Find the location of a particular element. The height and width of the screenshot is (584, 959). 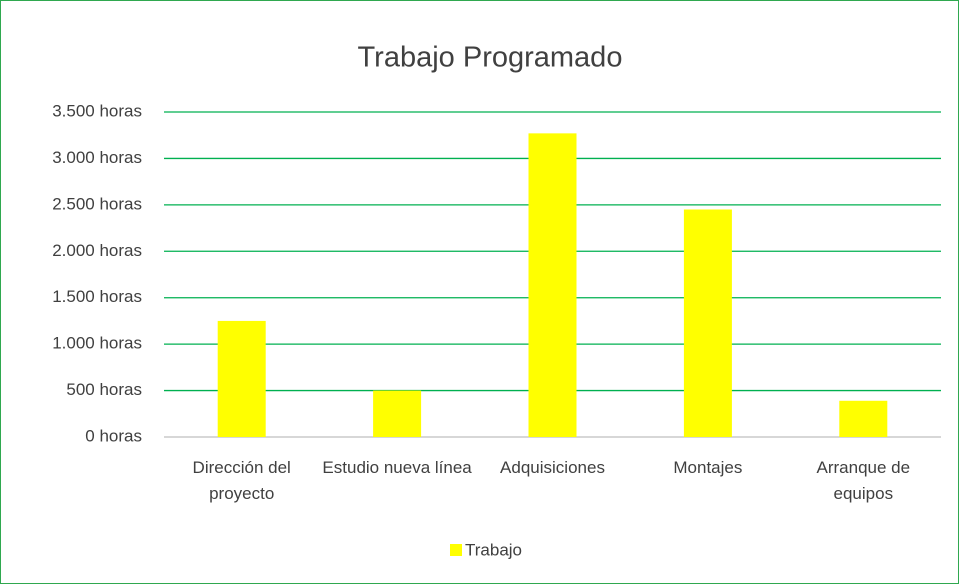

legend-label: Trabajo is located at coordinates (493, 549).